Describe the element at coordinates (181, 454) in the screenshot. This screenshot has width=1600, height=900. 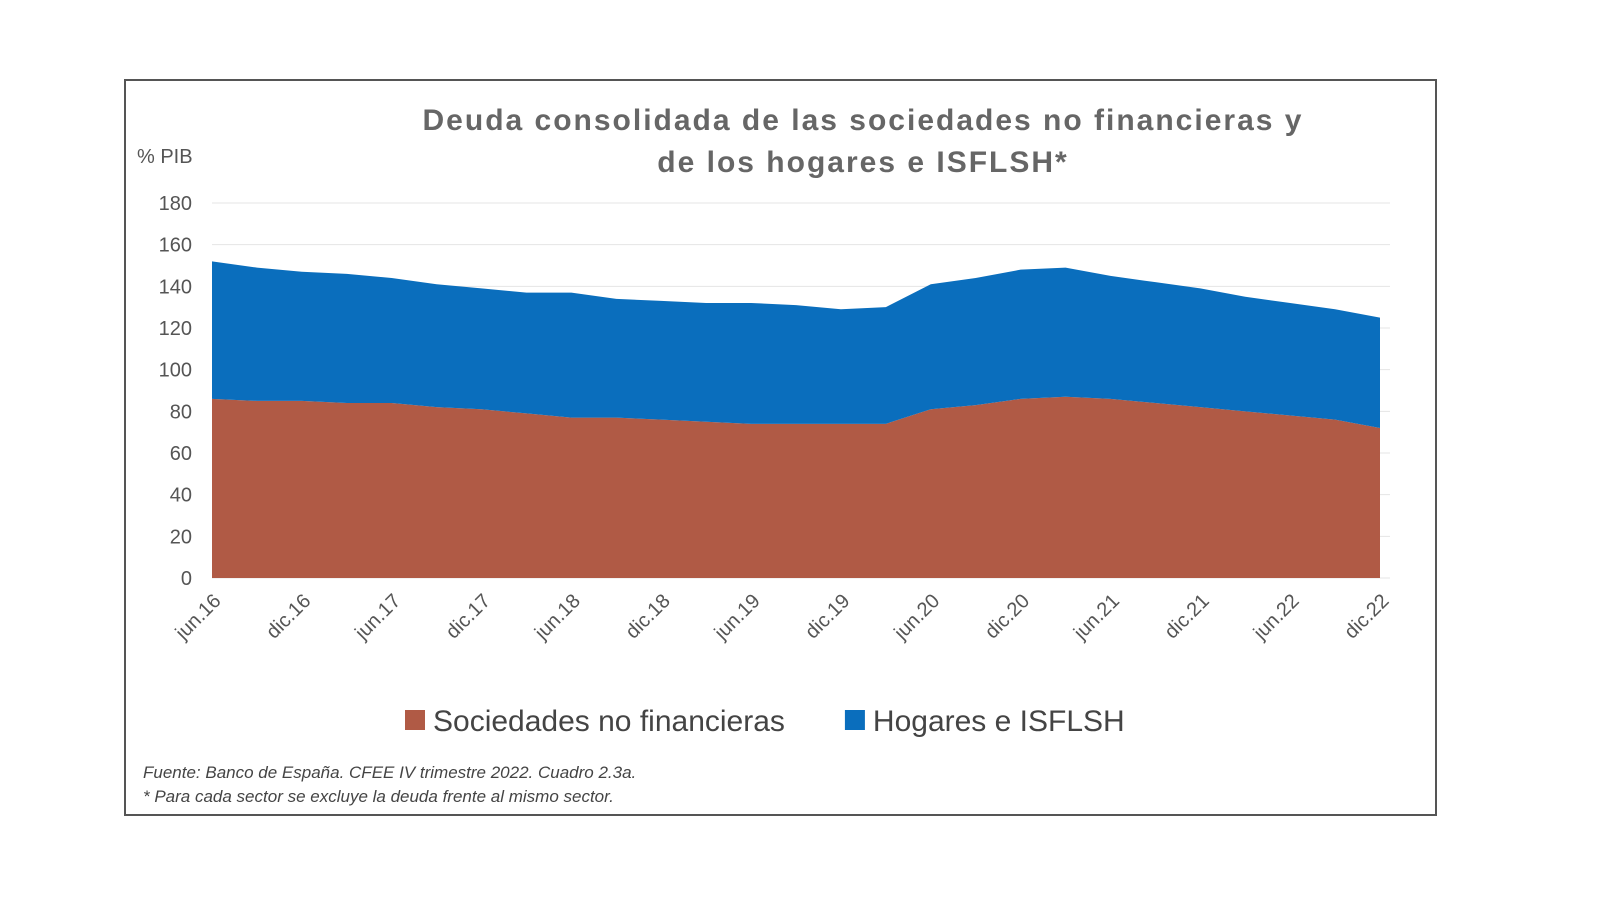
I see `y-tick-label: 60` at that location.